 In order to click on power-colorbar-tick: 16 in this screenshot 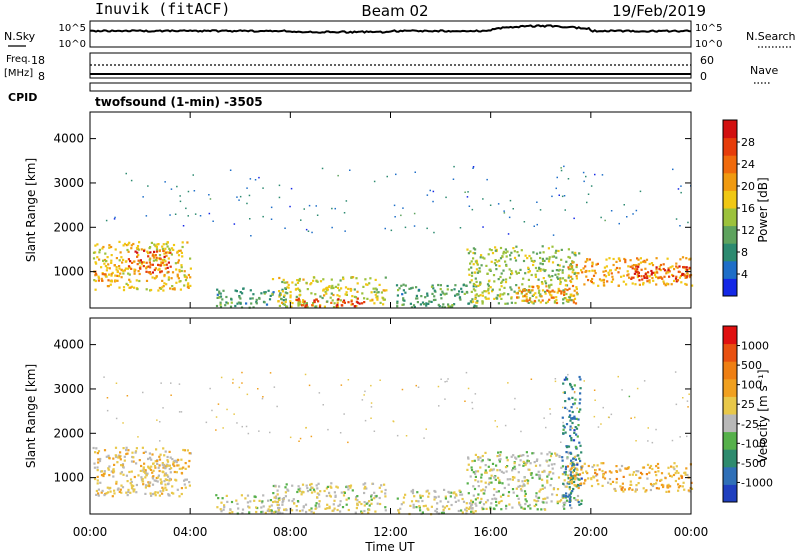, I will do `click(748, 208)`.